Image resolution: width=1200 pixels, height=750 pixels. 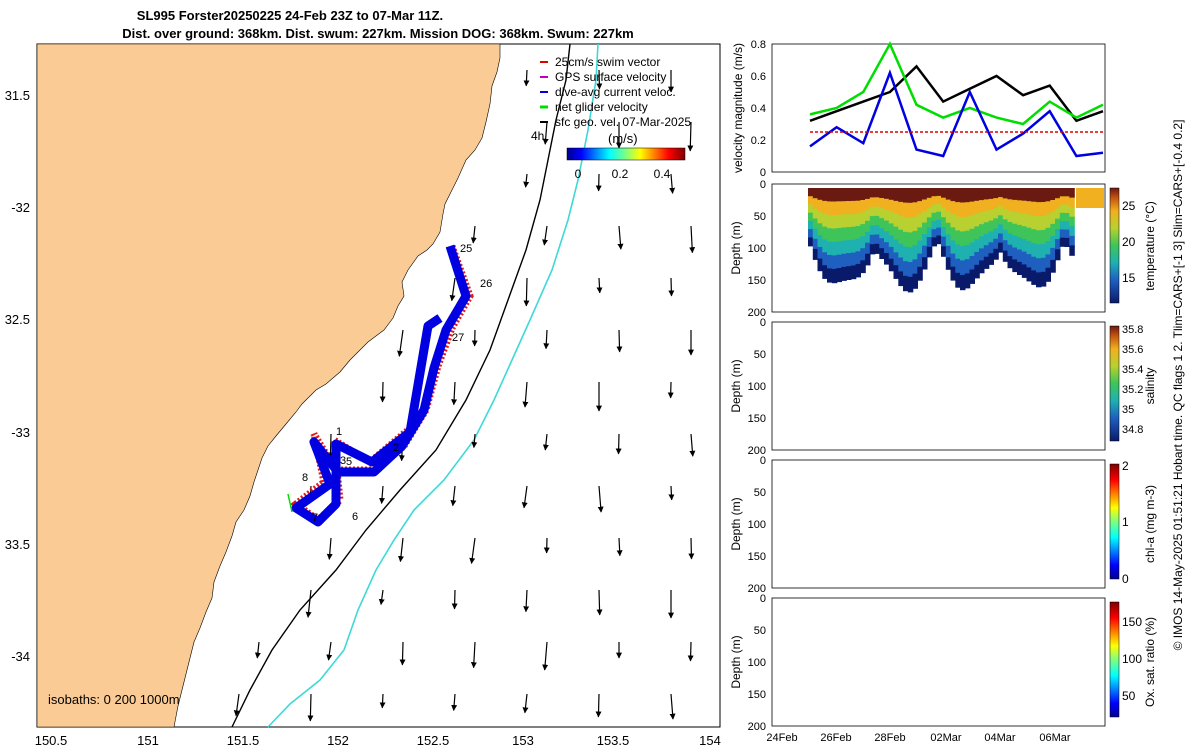 I want to click on chla-cbar-tick: 2, so click(x=1125, y=466).